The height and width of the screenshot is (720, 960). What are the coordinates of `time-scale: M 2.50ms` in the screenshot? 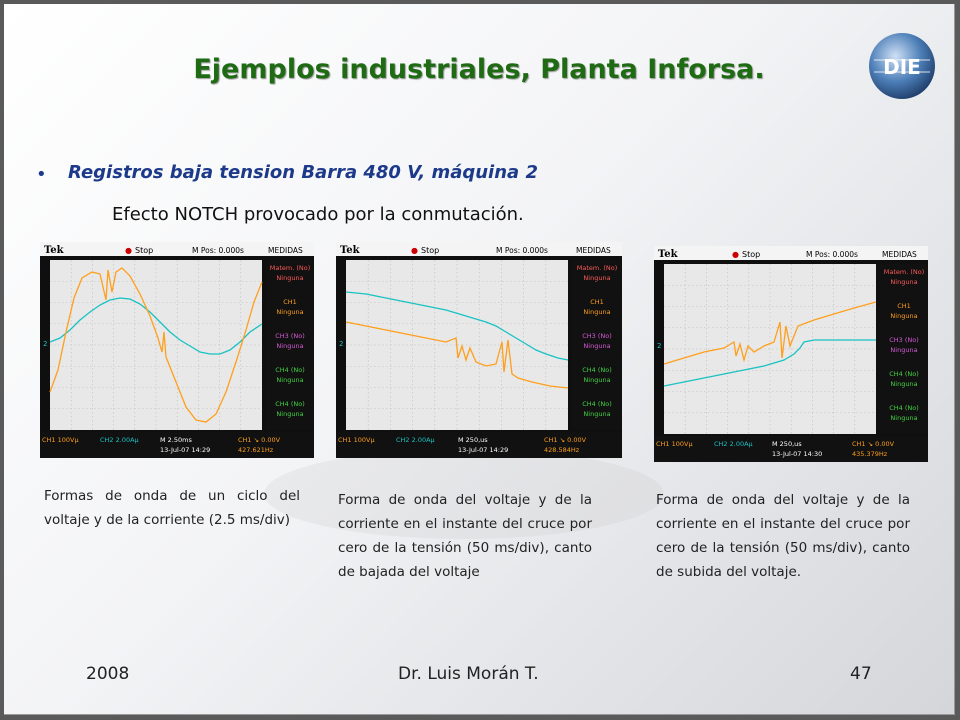 It's located at (176, 440).